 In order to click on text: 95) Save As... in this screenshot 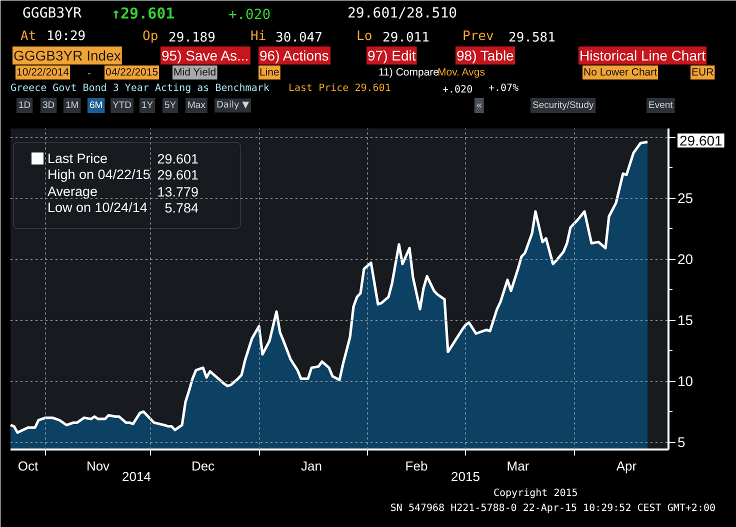, I will do `click(205, 56)`.